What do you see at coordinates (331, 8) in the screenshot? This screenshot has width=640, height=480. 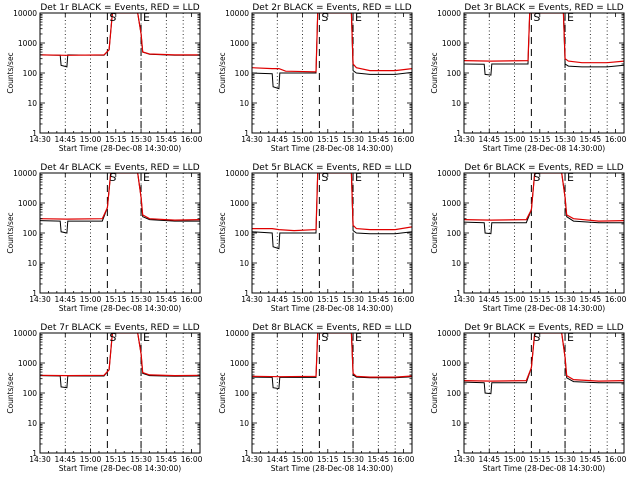 I see `plot-title: Det 2r BLACK = Events, RED = LLD` at bounding box center [331, 8].